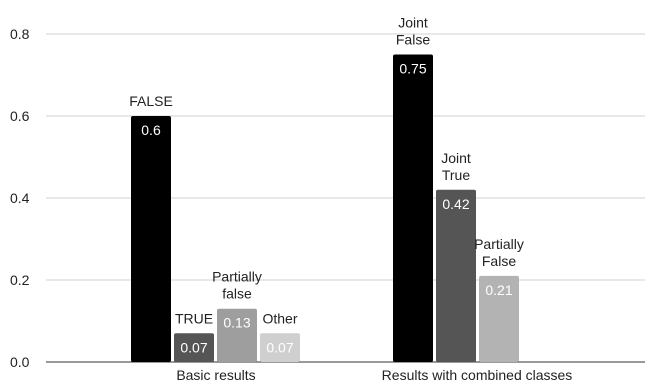 The width and height of the screenshot is (652, 382). Describe the element at coordinates (456, 166) in the screenshot. I see `bar-name-label: Joint True` at that location.